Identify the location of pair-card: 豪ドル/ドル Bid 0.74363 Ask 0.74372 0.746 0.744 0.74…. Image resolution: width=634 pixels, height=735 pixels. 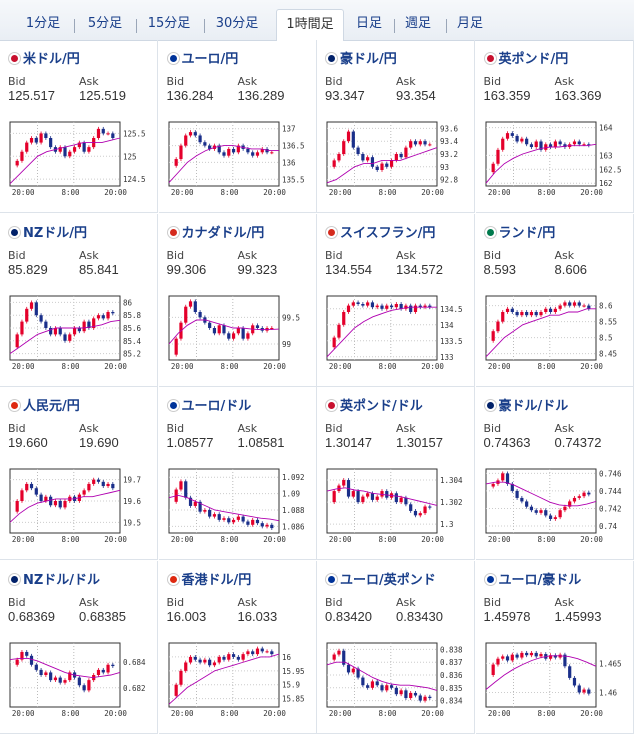
(554, 473).